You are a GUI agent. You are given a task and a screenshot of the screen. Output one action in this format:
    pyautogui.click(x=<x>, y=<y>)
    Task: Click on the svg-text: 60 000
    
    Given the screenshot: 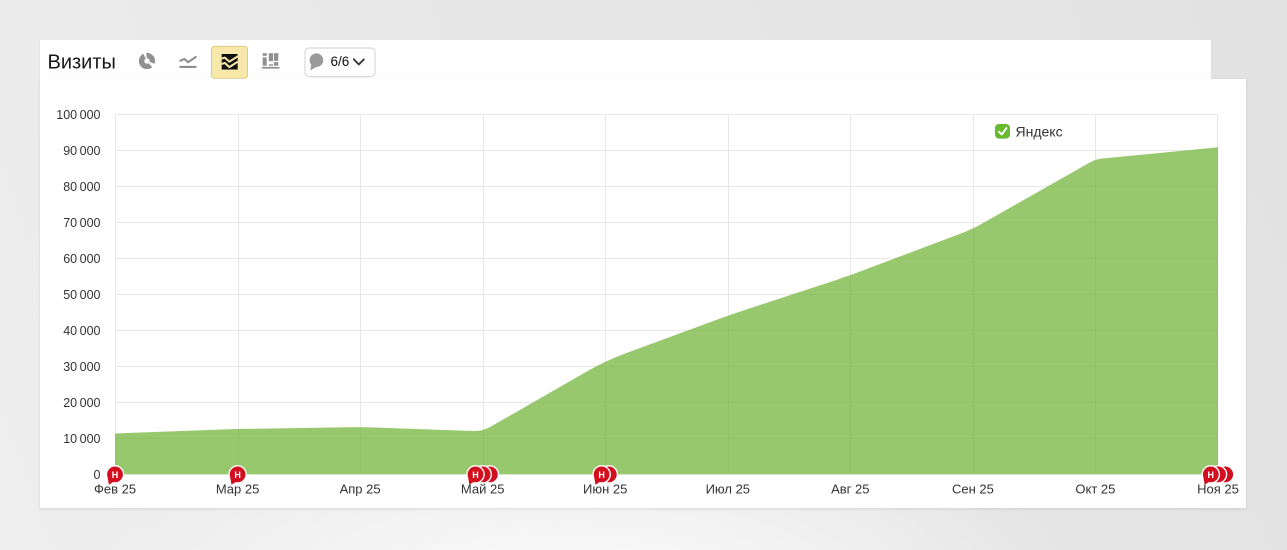 What is the action you would take?
    pyautogui.click(x=81, y=259)
    